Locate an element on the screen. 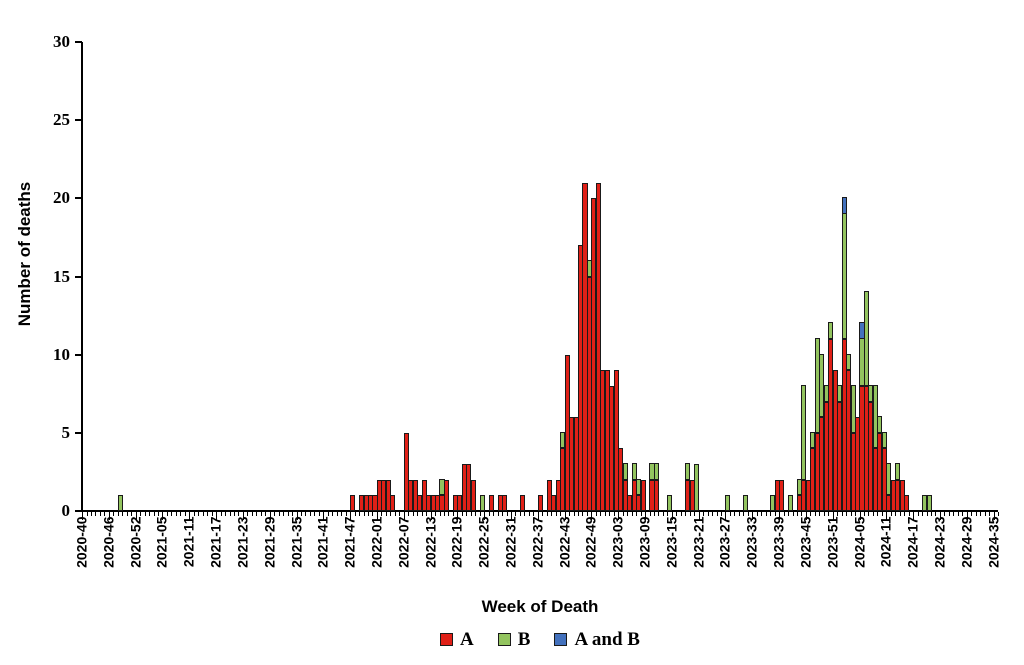 This screenshot has height=665, width=1024. bar-2023-39-A is located at coordinates (782, 495).